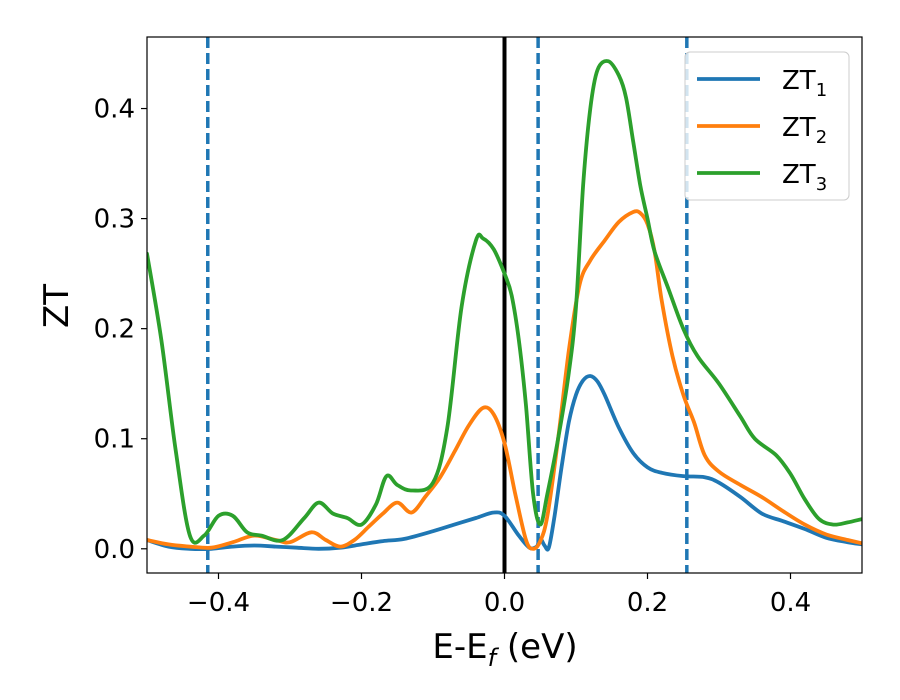 The image size is (900, 700). What do you see at coordinates (647, 603) in the screenshot?
I see `x-tick-label-4: 0.2` at bounding box center [647, 603].